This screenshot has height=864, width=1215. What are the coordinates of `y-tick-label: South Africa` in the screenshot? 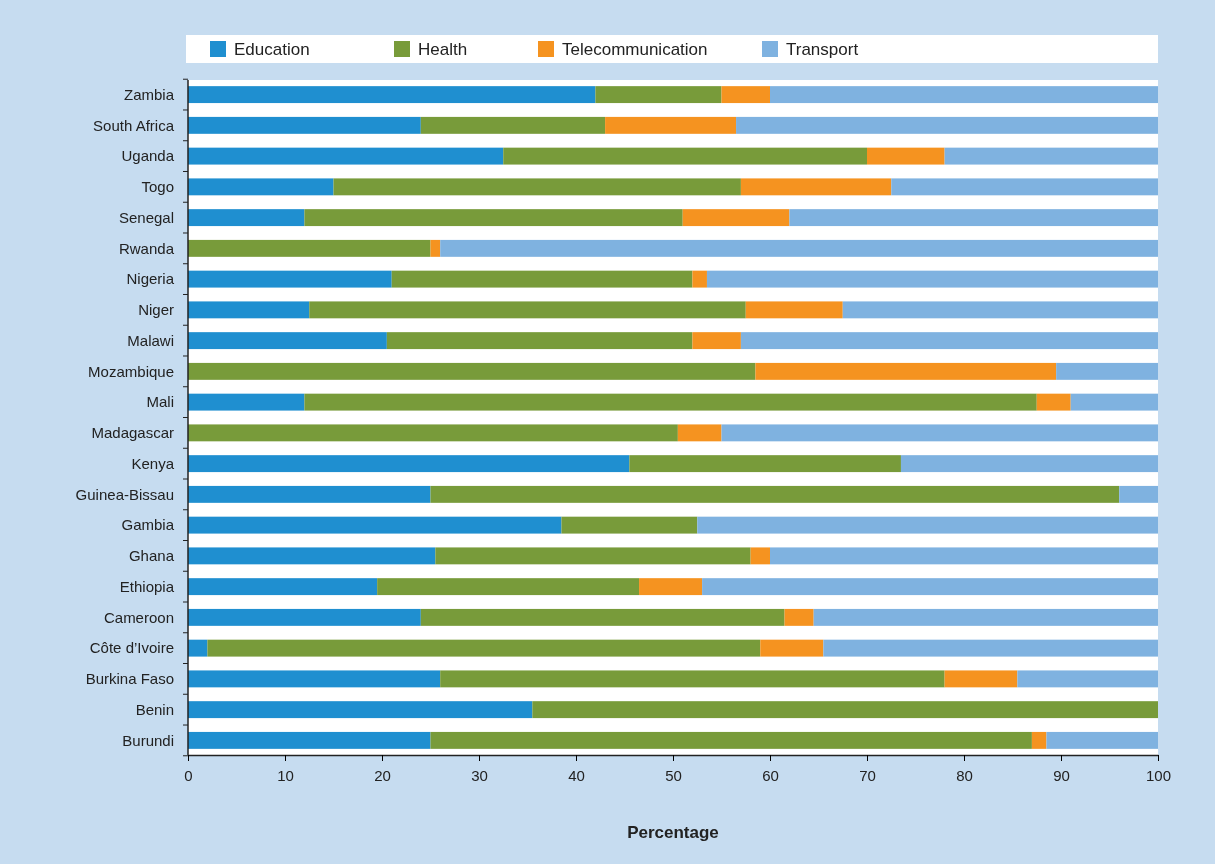 It's located at (134, 125).